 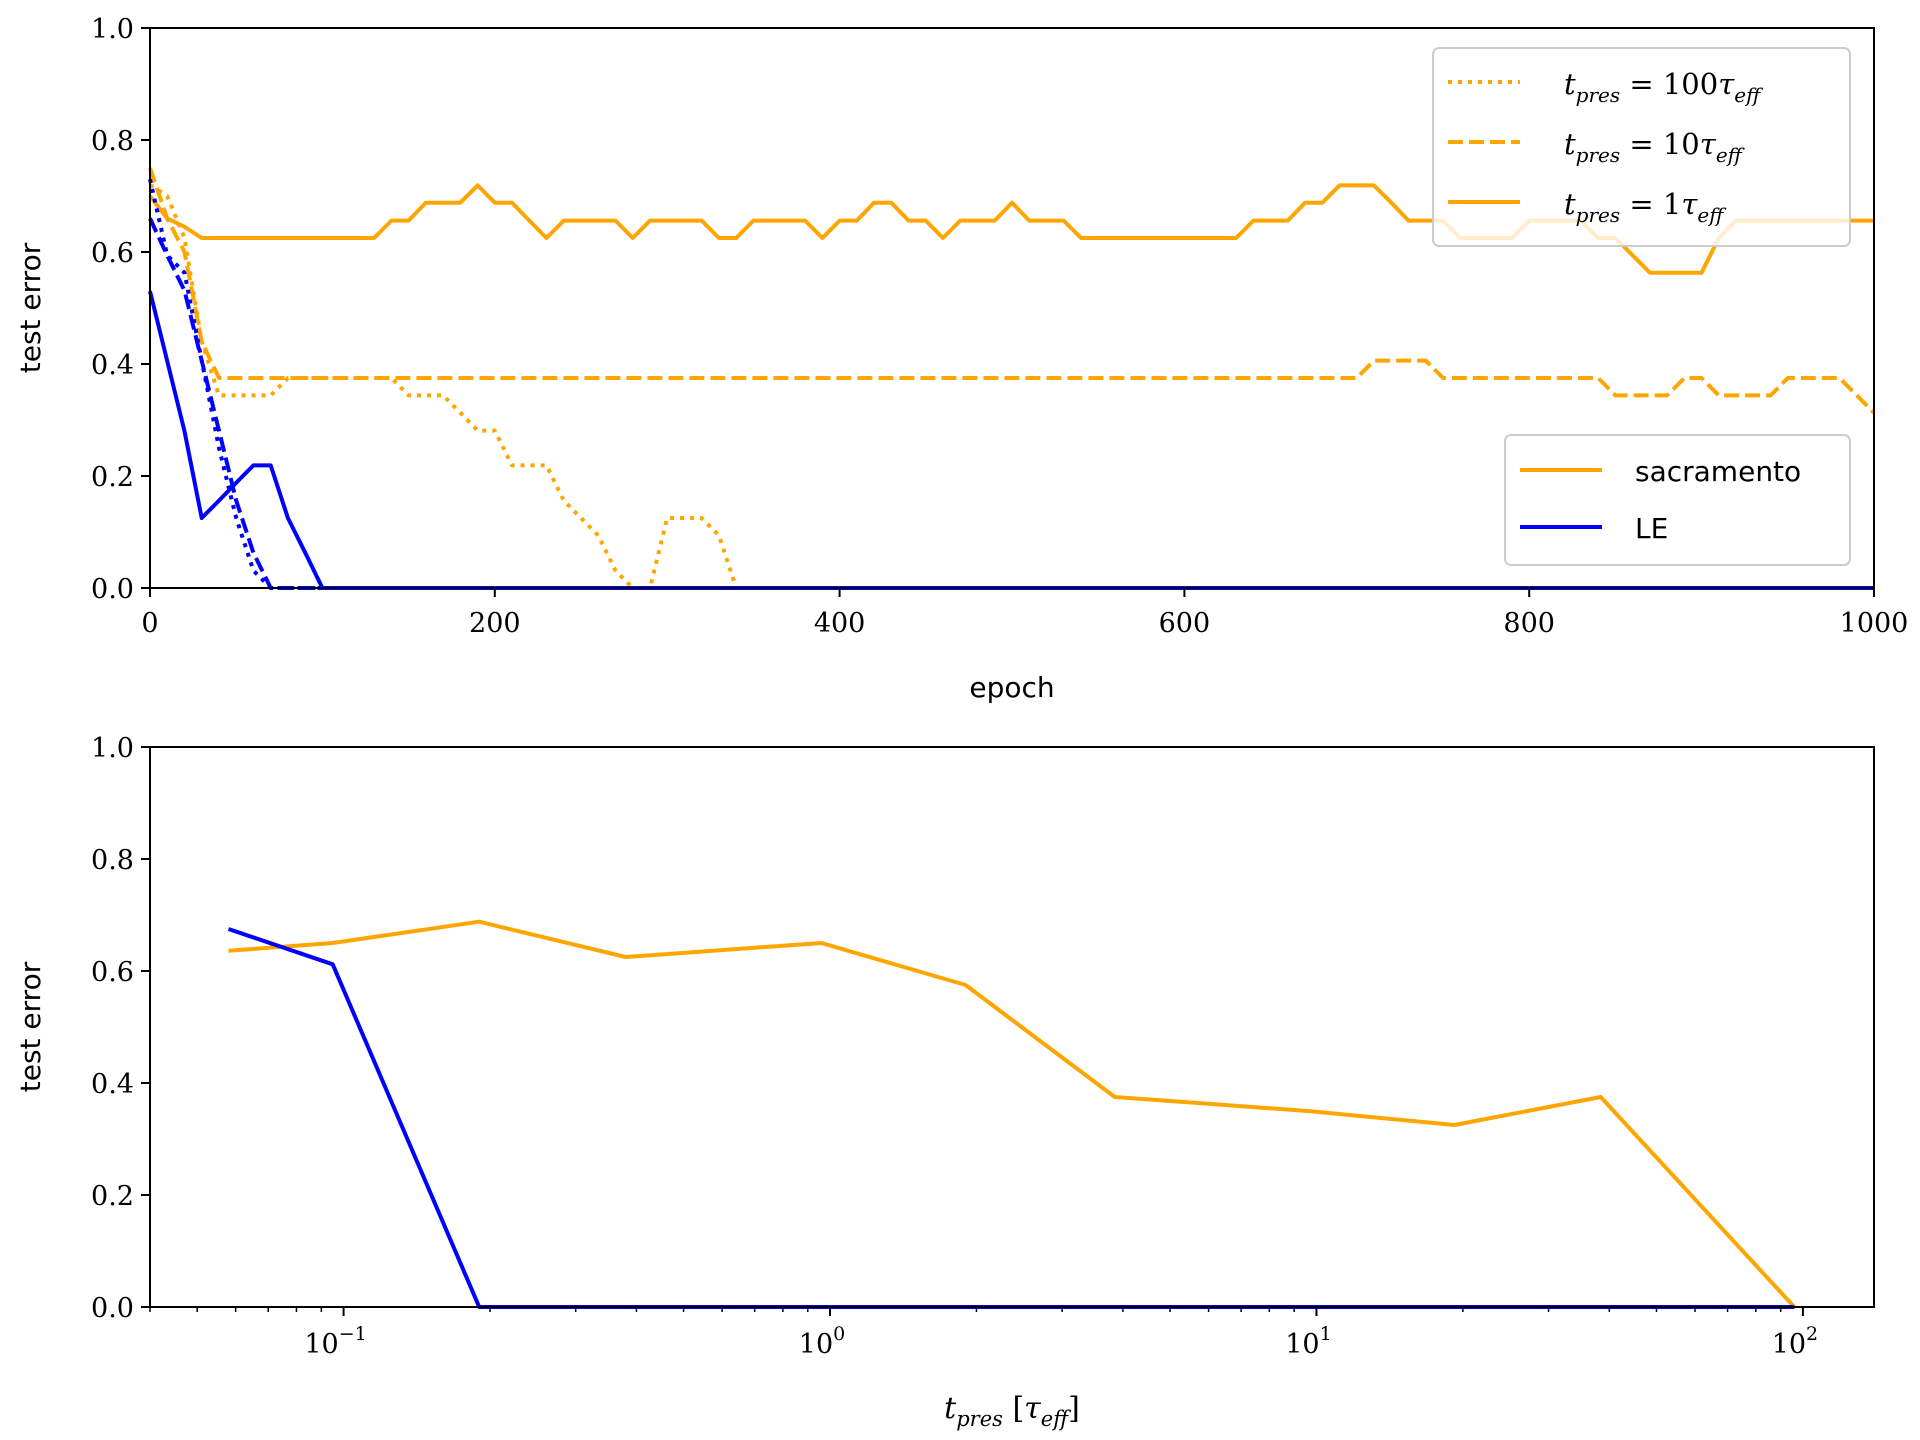 What do you see at coordinates (1718, 471) in the screenshot?
I see `legend-sacramento-label: sacramento` at bounding box center [1718, 471].